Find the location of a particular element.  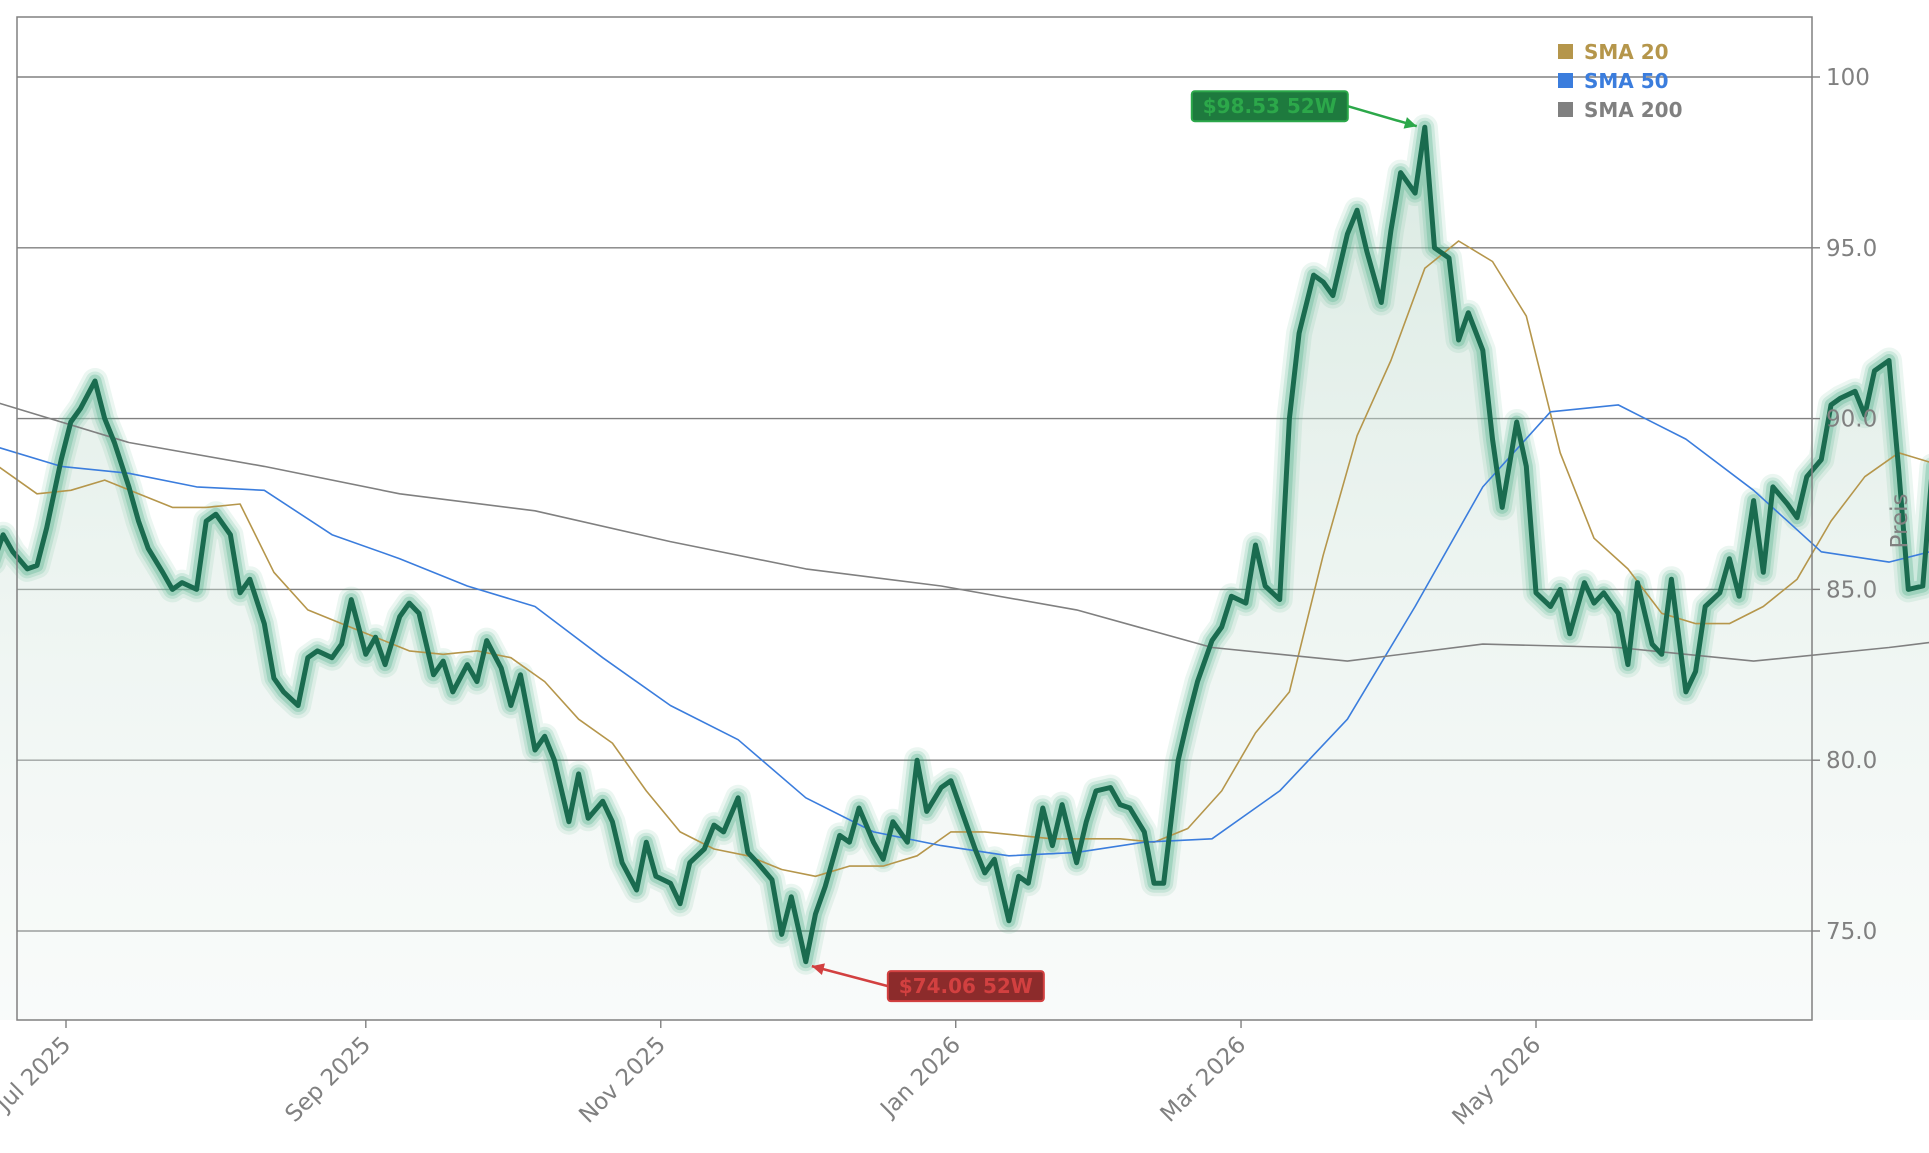

y-tick-label: 75.0 is located at coordinates (1851, 932).